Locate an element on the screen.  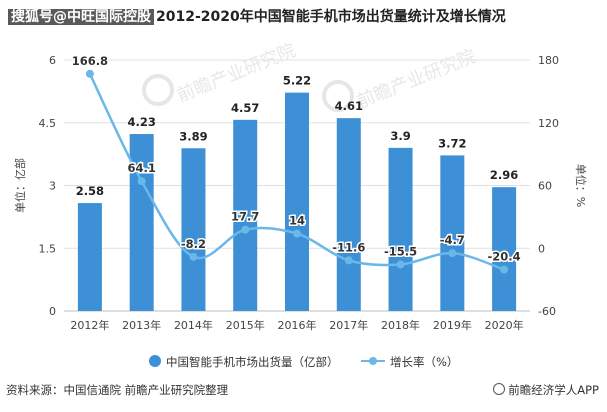
bar-value-label: 4.57 is located at coordinates (245, 108).